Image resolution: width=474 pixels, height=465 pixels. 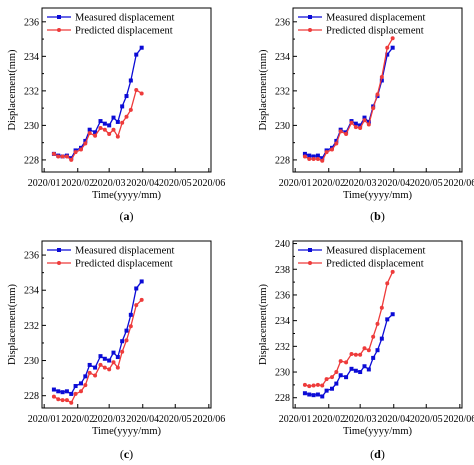 What do you see at coordinates (31, 57) in the screenshot?
I see `y-tick-label: 234` at bounding box center [31, 57].